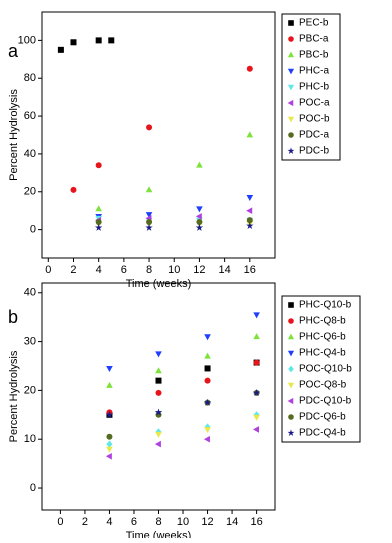 The width and height of the screenshot is (392, 543). What do you see at coordinates (322, 321) in the screenshot?
I see `legend-label: PHC-Q8-b` at bounding box center [322, 321].